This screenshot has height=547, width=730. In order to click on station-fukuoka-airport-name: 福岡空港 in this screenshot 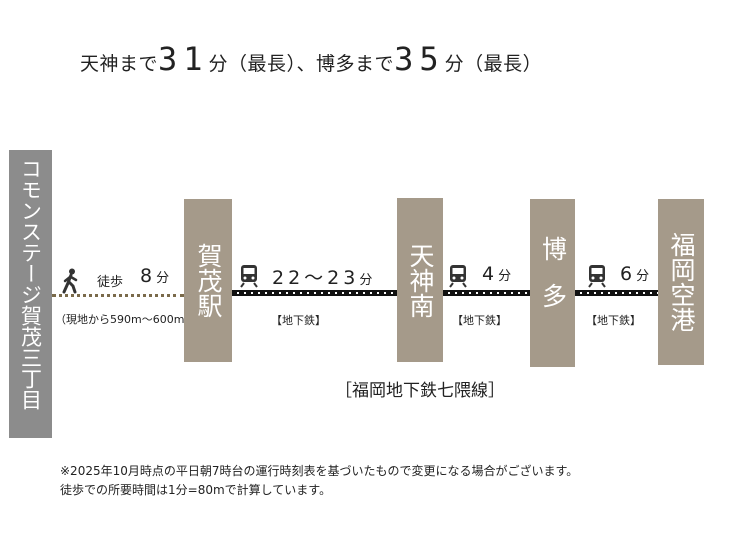, I will do `click(681, 282)`.